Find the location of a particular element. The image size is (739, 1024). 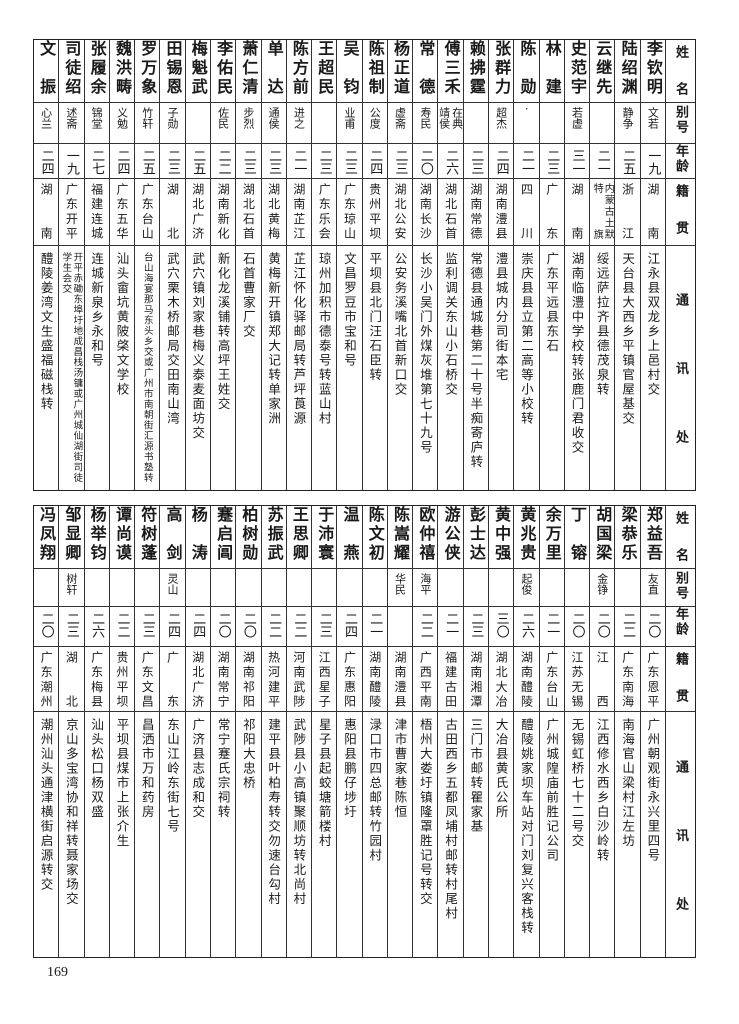

person-alias-text: 步烈 is located at coordinates (248, 118).